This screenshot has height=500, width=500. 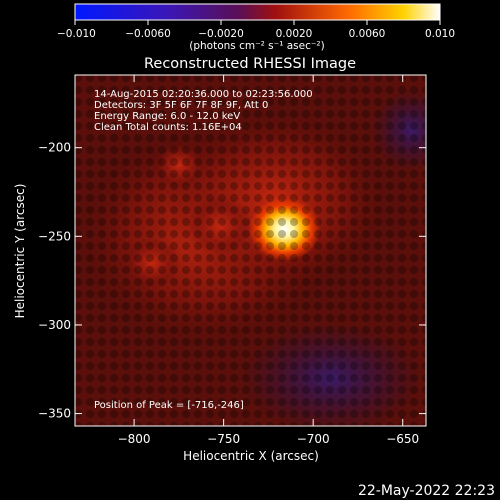 What do you see at coordinates (221, 34) in the screenshot?
I see `colorbar-tick-label: −0.0020` at bounding box center [221, 34].